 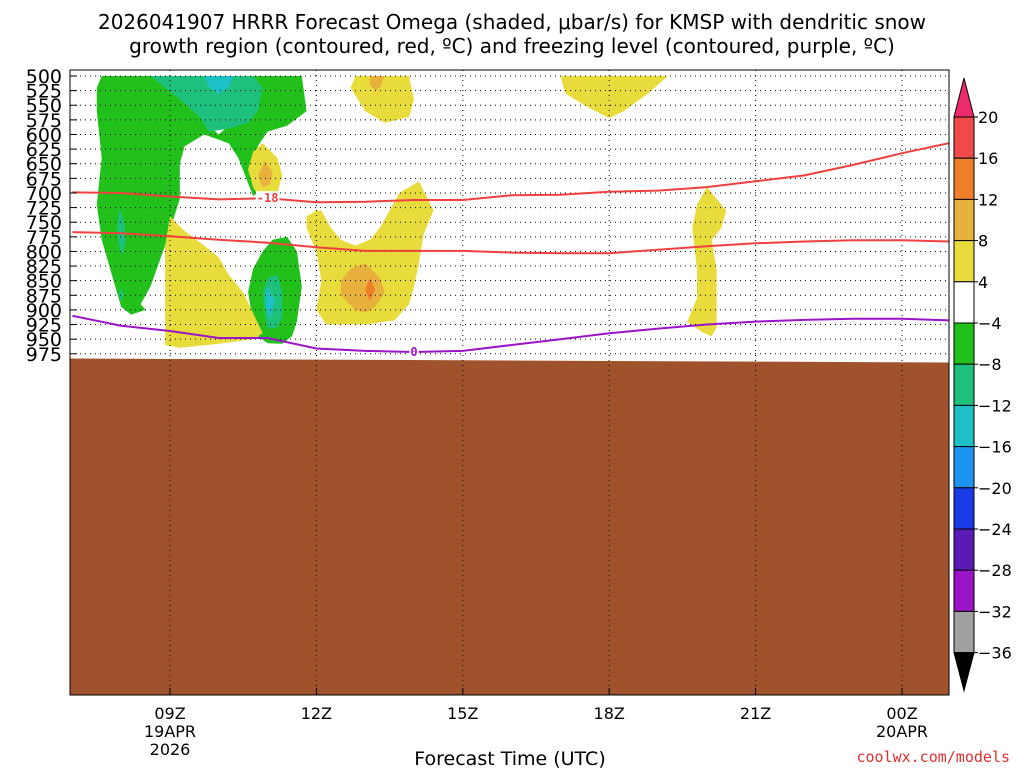 I want to click on dgz_-18_upper-label: -18, so click(x=268, y=198).